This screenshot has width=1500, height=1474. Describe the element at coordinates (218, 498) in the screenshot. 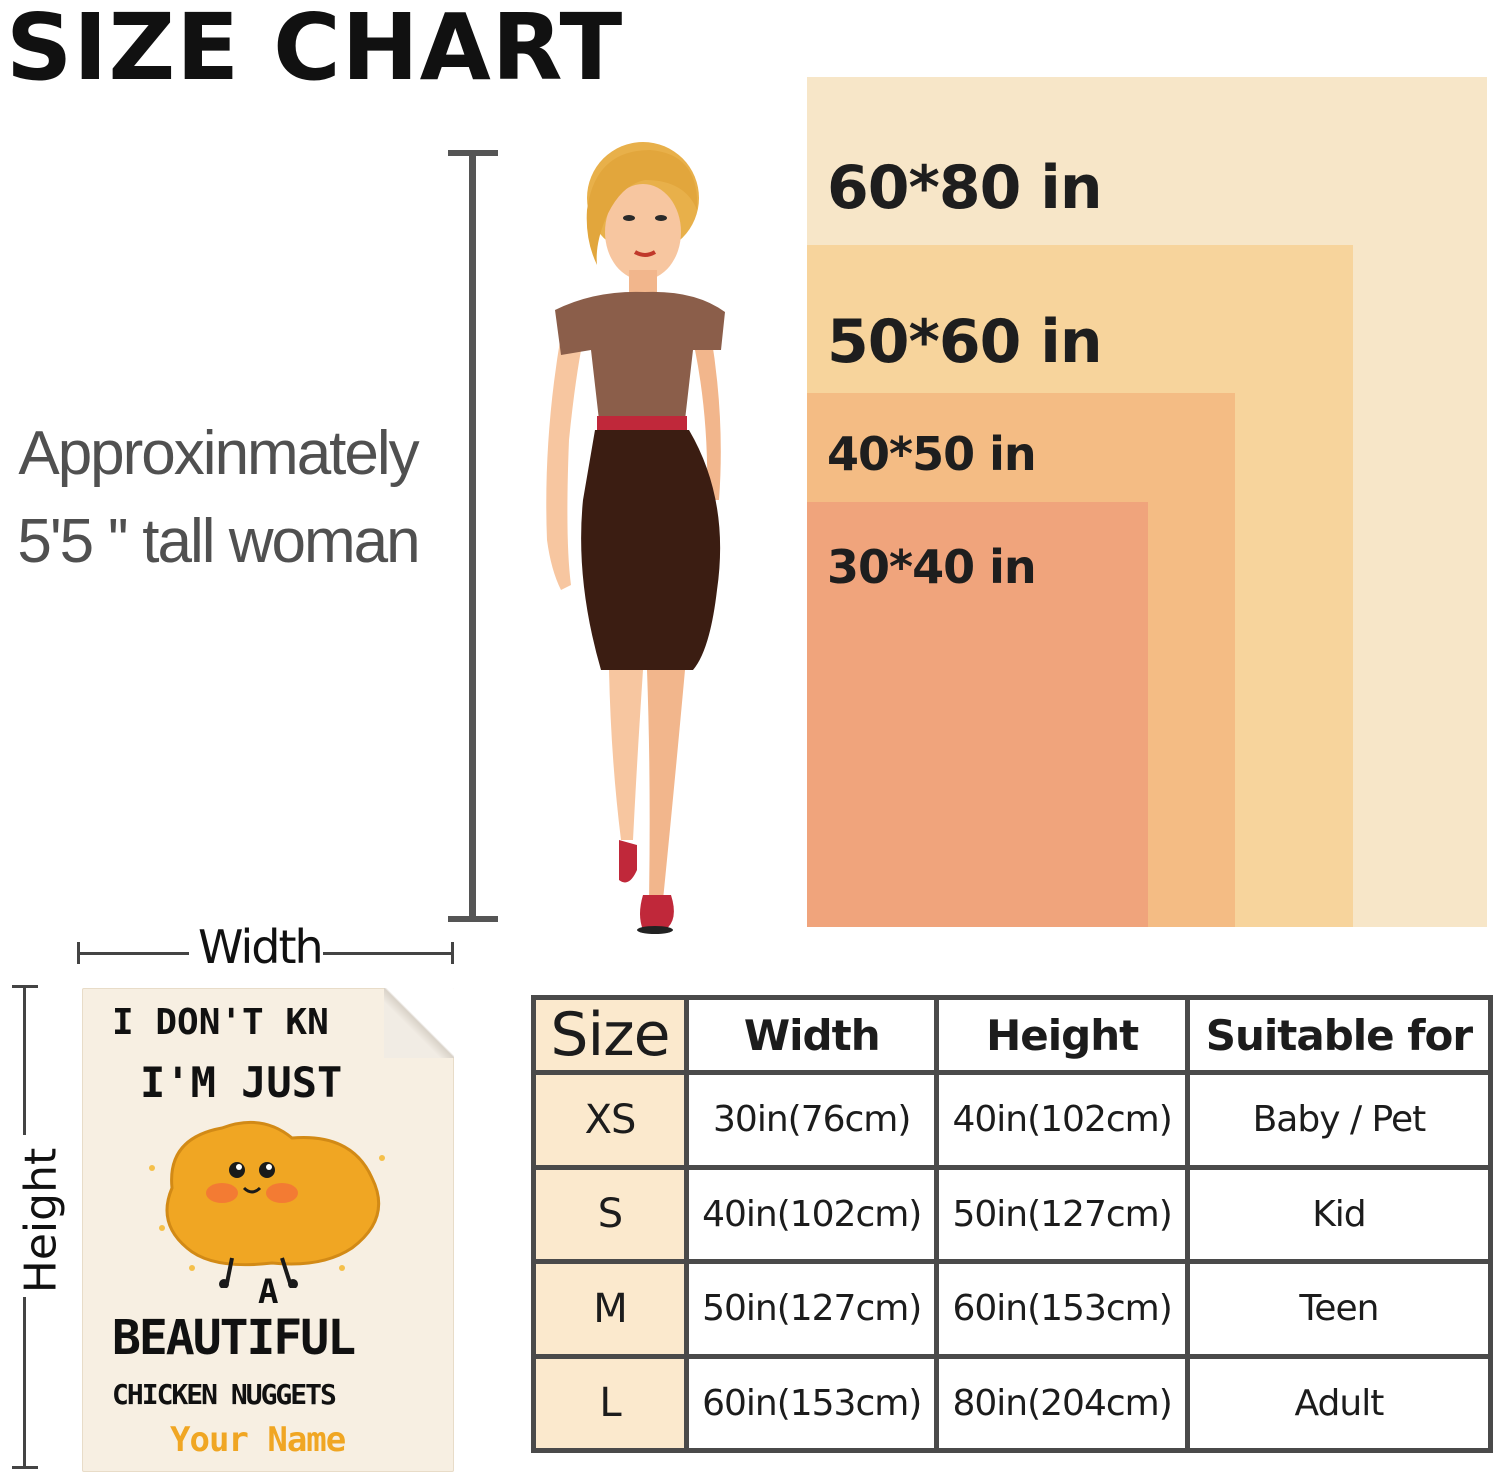

I see `woman-height-caption: Approxinmately 5'5 '' tall woman` at that location.